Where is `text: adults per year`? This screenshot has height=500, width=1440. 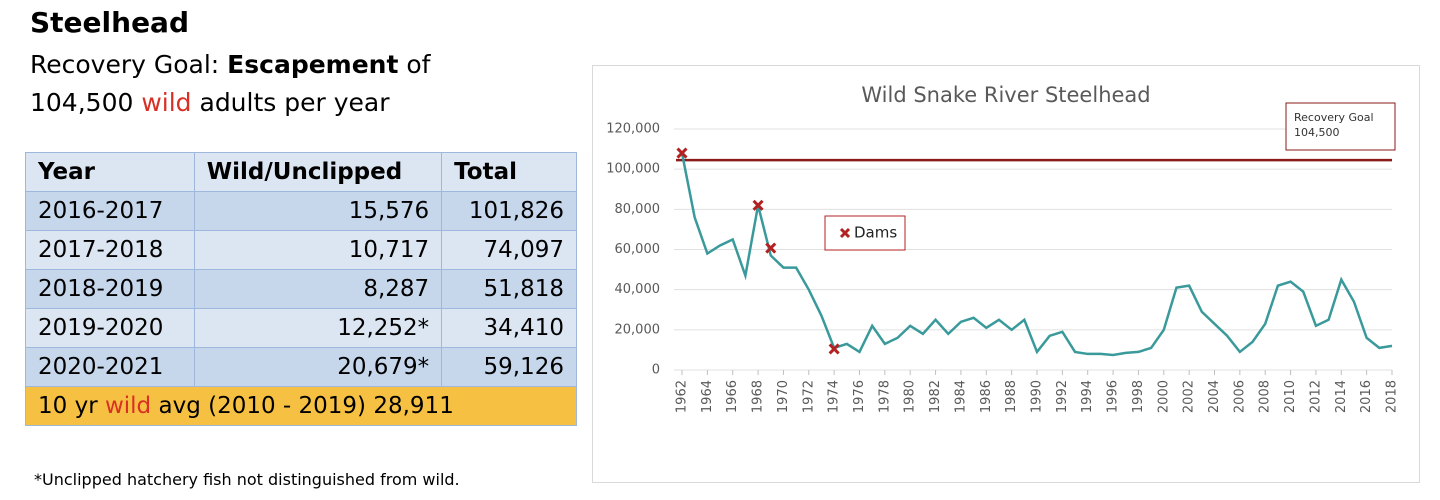 text: adults per year is located at coordinates (290, 102).